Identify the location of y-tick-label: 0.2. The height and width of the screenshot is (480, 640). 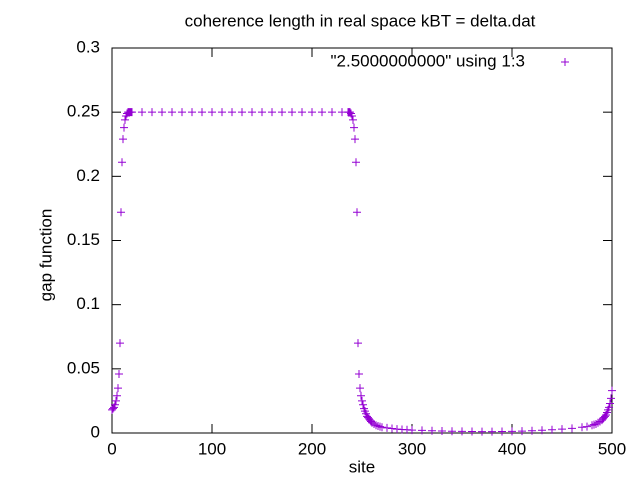
(88, 175).